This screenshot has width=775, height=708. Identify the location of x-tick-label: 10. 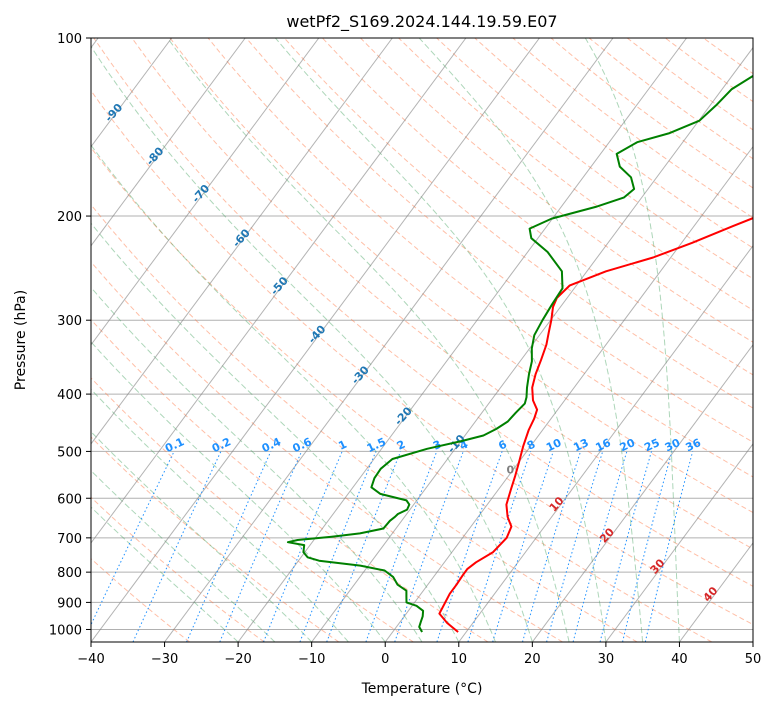
(459, 659).